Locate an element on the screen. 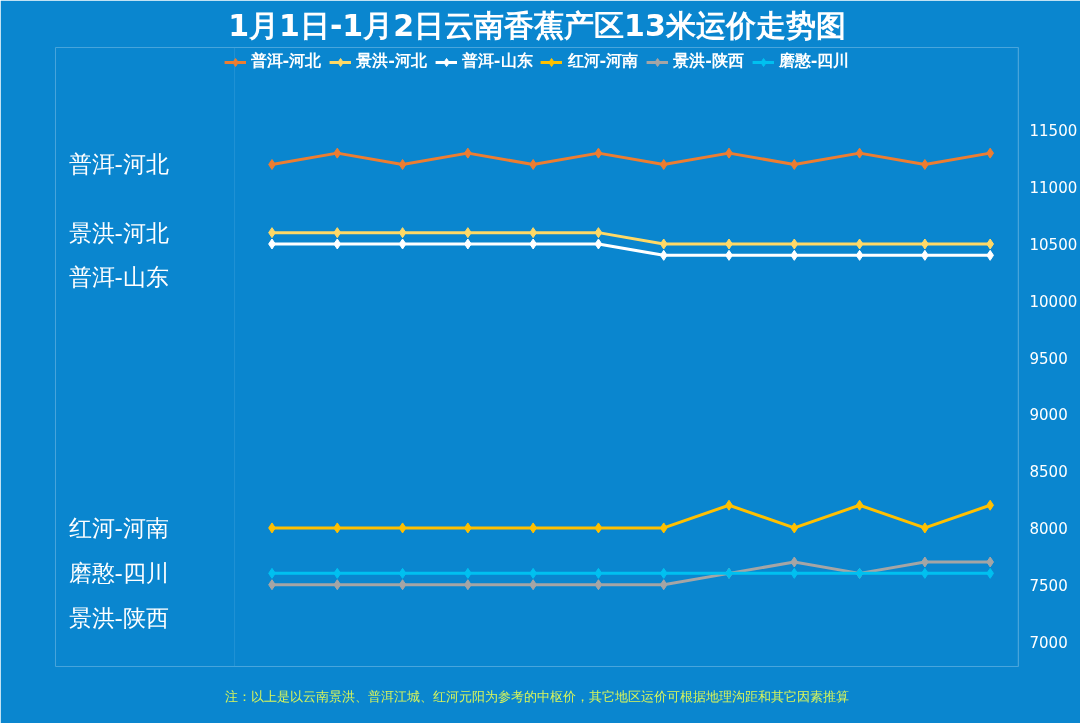 This screenshot has width=1080, height=723. y-tick-label: 10500 is located at coordinates (1053, 244).